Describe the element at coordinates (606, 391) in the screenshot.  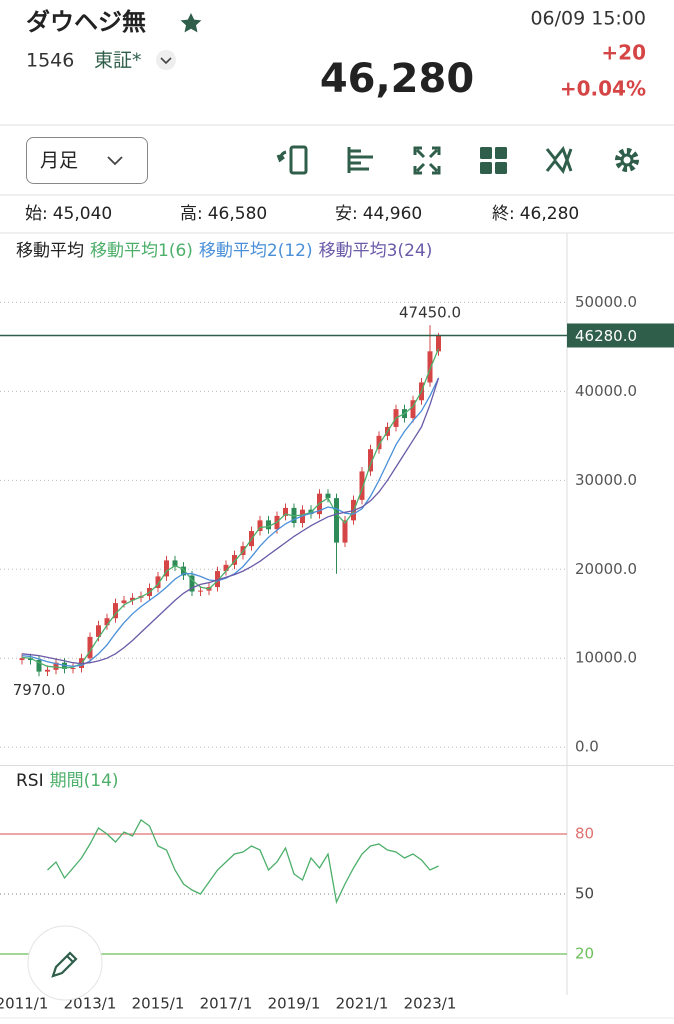
I see `y-tick-label: 40000.0` at that location.